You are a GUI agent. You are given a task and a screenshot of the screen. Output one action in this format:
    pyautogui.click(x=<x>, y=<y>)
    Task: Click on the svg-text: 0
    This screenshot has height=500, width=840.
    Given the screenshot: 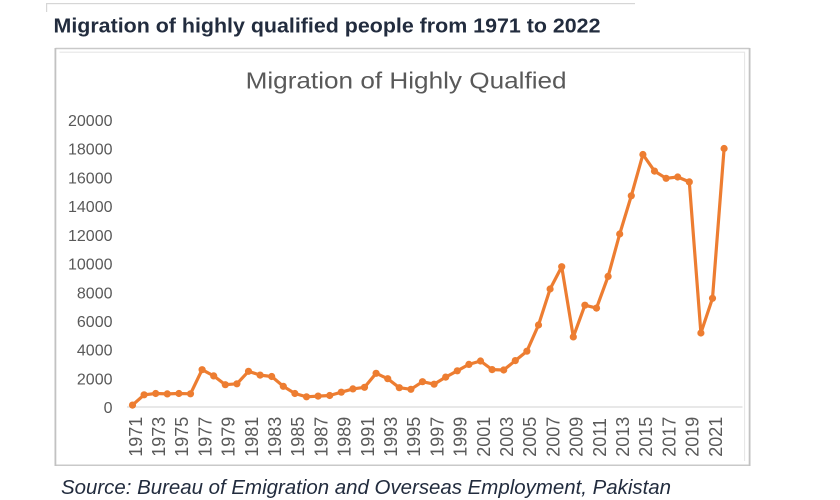 What is the action you would take?
    pyautogui.click(x=108, y=408)
    